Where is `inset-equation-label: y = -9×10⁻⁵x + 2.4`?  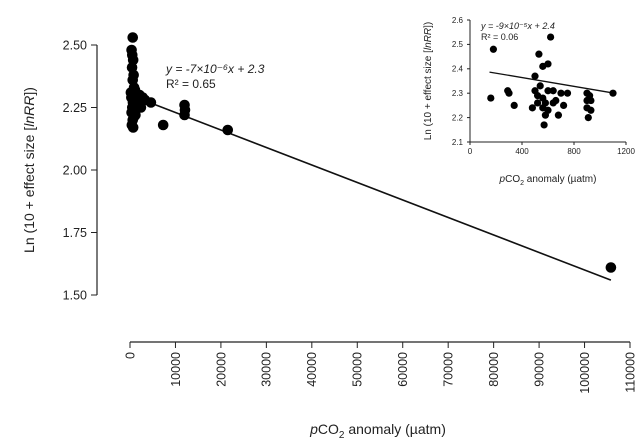
inset-equation-label: y = -9×10⁻⁵x + 2.4 is located at coordinates (517, 26).